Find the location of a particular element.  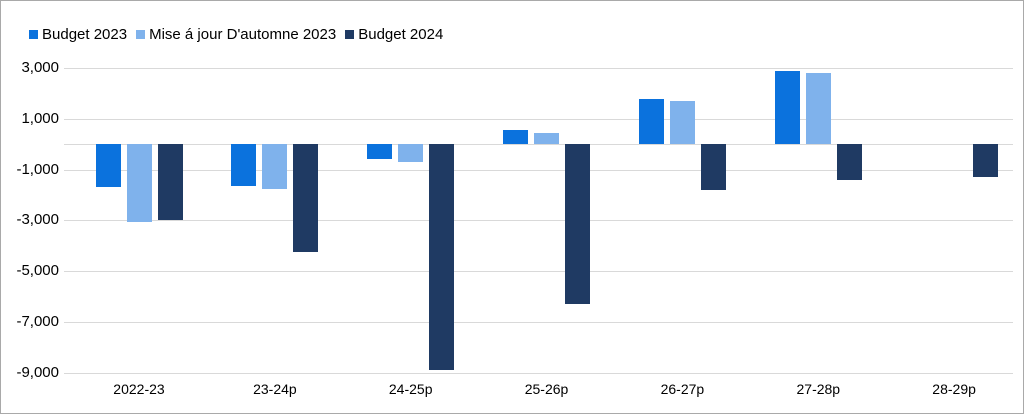

y-axis-tick-label: -3,000 is located at coordinates (37, 220).